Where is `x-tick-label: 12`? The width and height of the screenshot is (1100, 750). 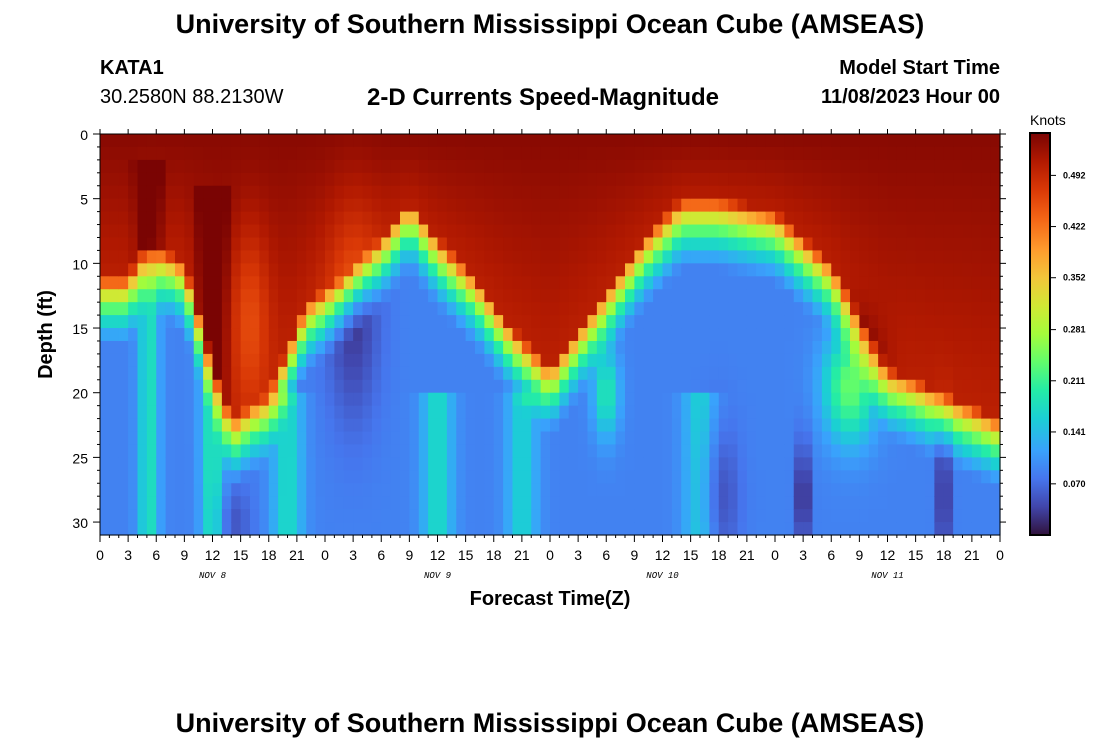 x-tick-label: 12 is located at coordinates (213, 555).